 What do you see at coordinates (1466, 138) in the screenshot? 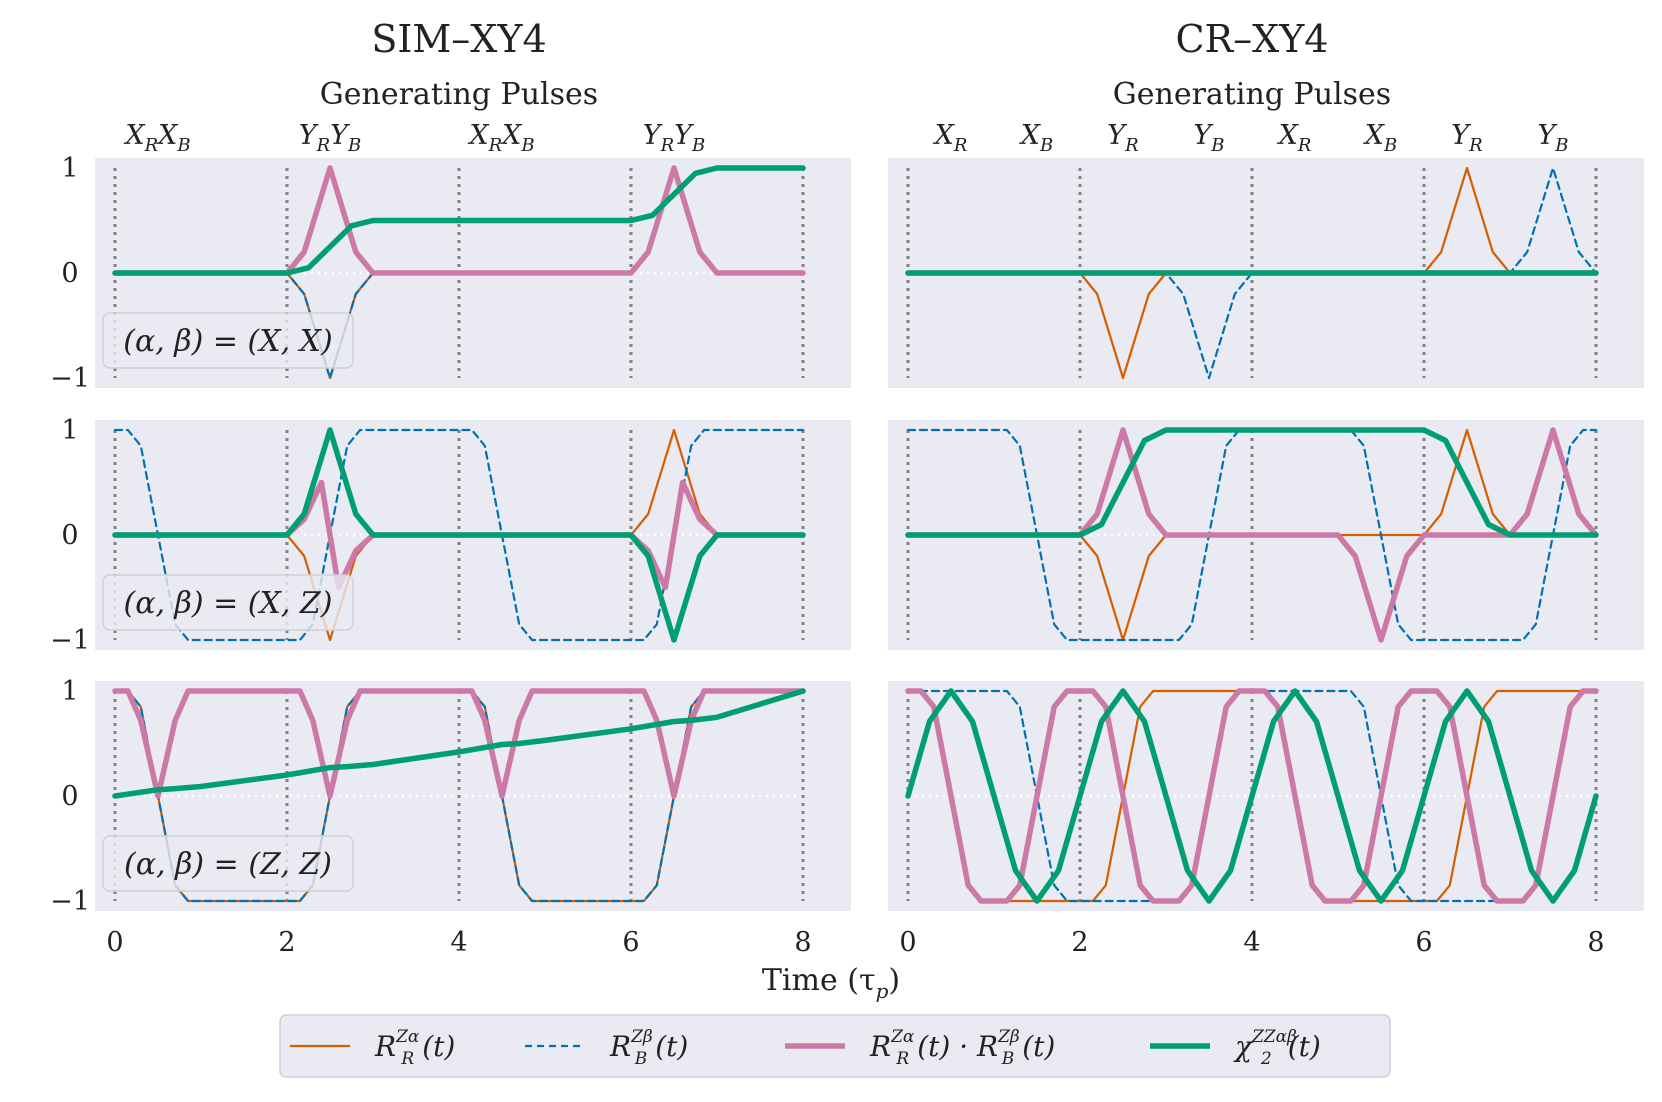
I see `pulse-label-1-6: YR` at bounding box center [1466, 138].